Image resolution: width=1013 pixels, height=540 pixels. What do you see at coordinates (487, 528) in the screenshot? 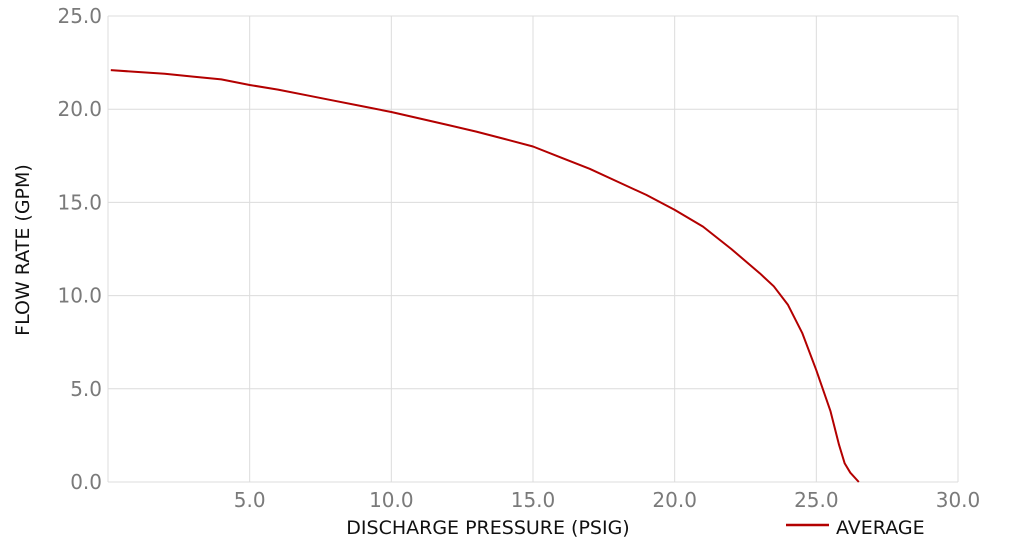
I see `x-axis-title: DISCHARGE PRESSURE (PSIG)` at bounding box center [487, 528].